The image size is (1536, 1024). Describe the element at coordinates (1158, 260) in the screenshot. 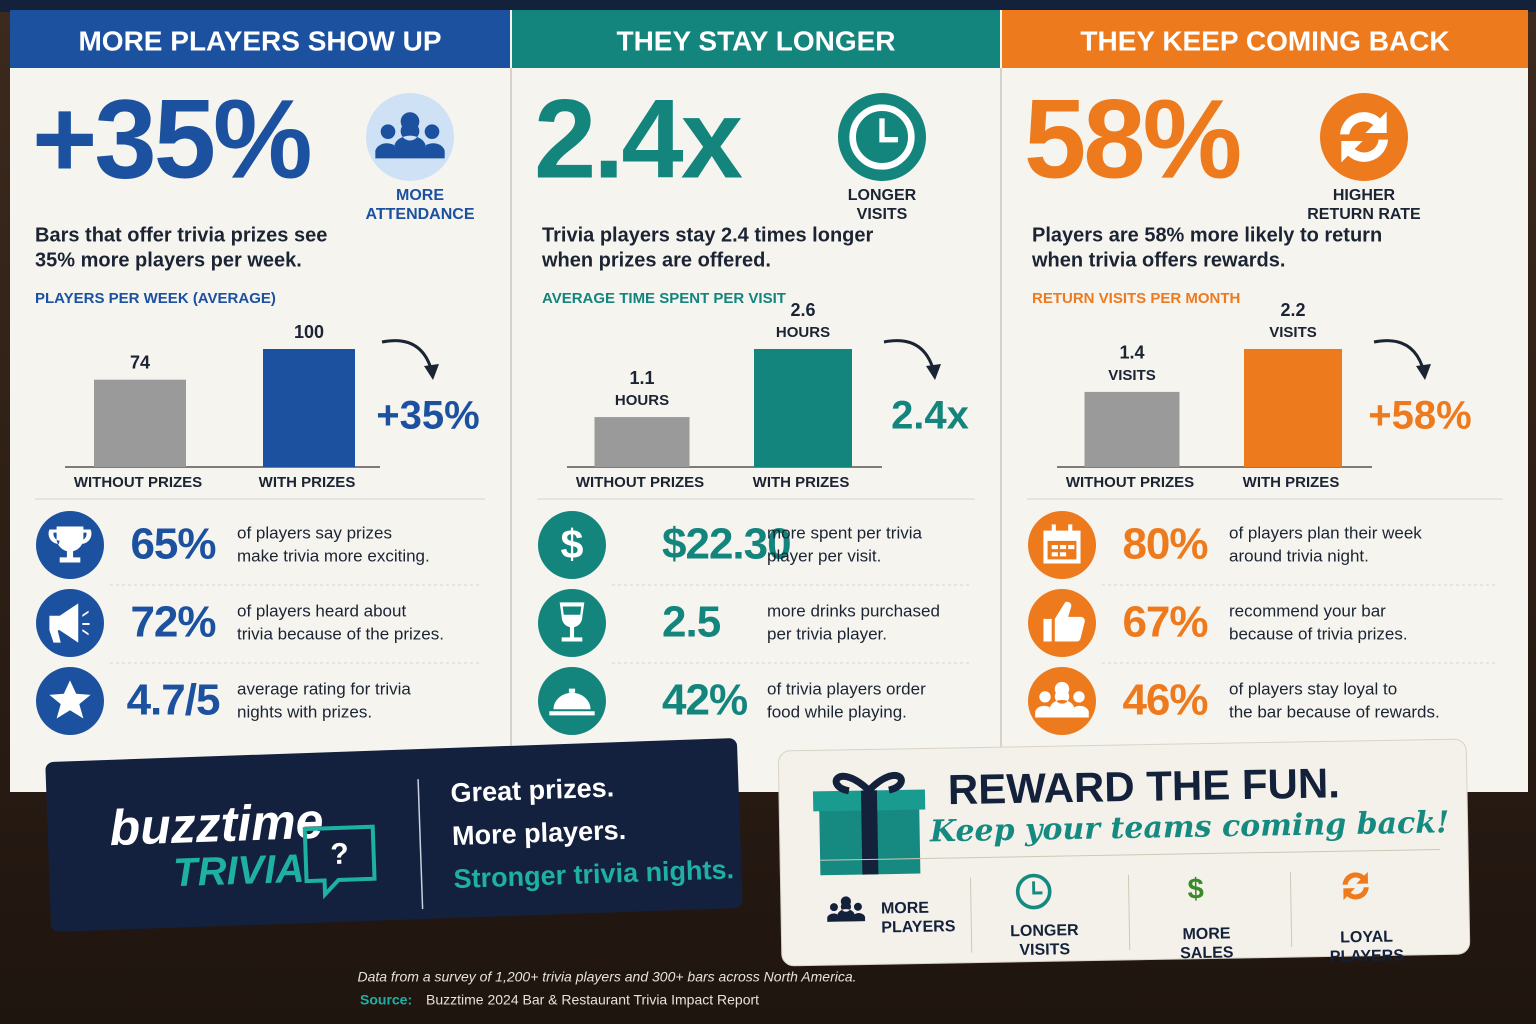

I see `description: when trivia offers rewards.` at that location.